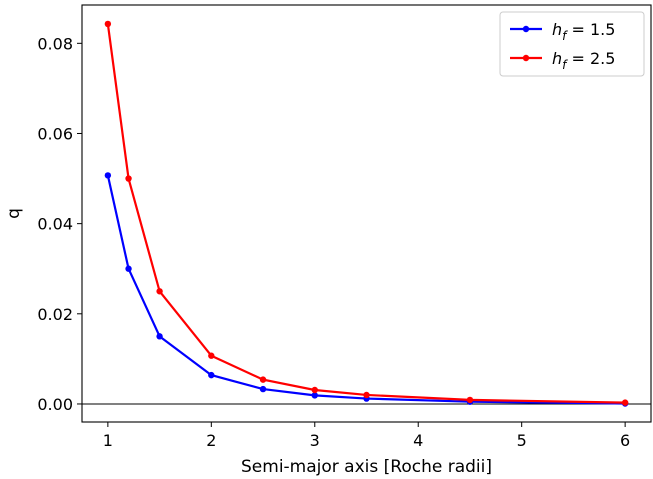 The width and height of the screenshot is (653, 479). I want to click on legend: hf = 1.5hf = 2.5, so click(572, 44).